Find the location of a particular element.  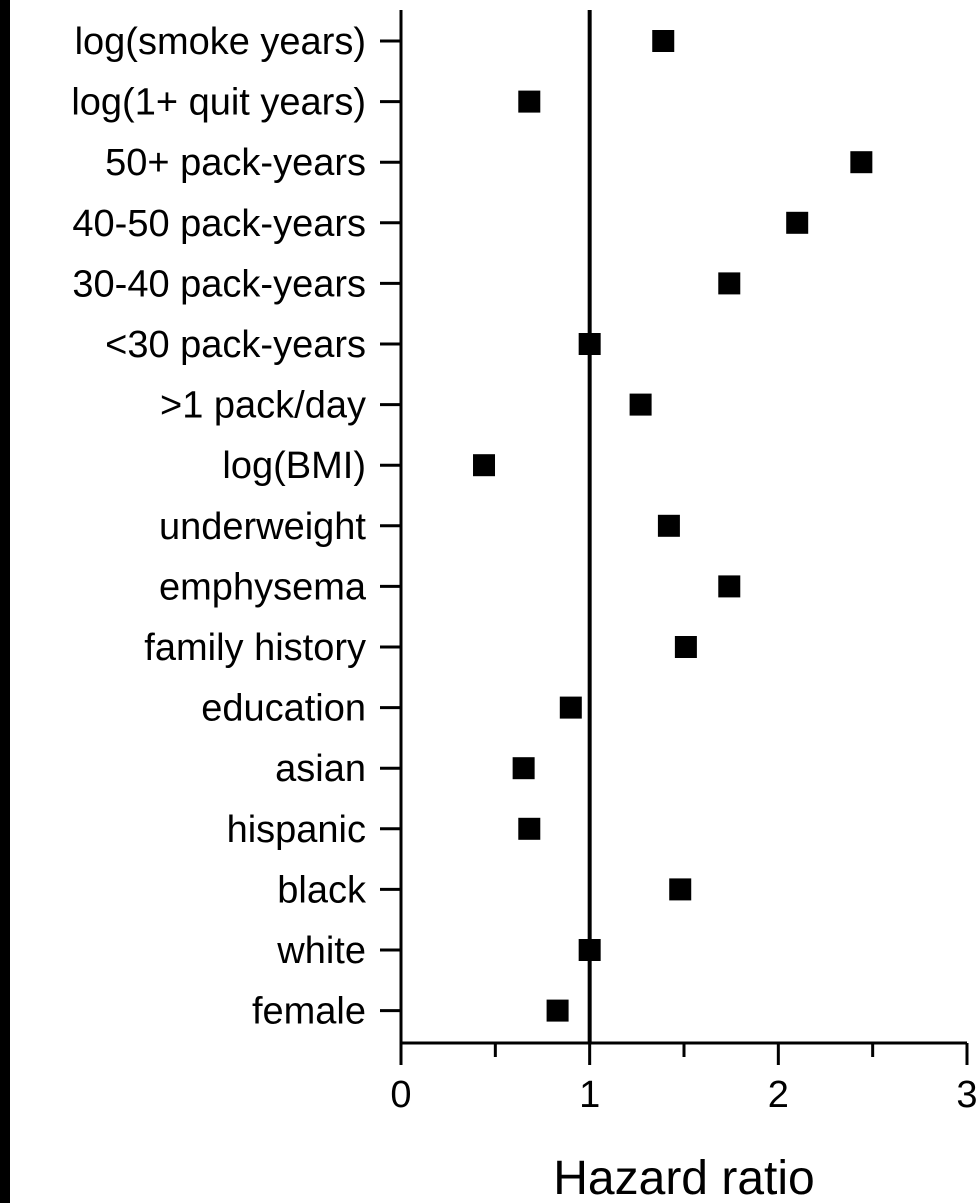

category-label: log(smoke years) is located at coordinates (220, 42).